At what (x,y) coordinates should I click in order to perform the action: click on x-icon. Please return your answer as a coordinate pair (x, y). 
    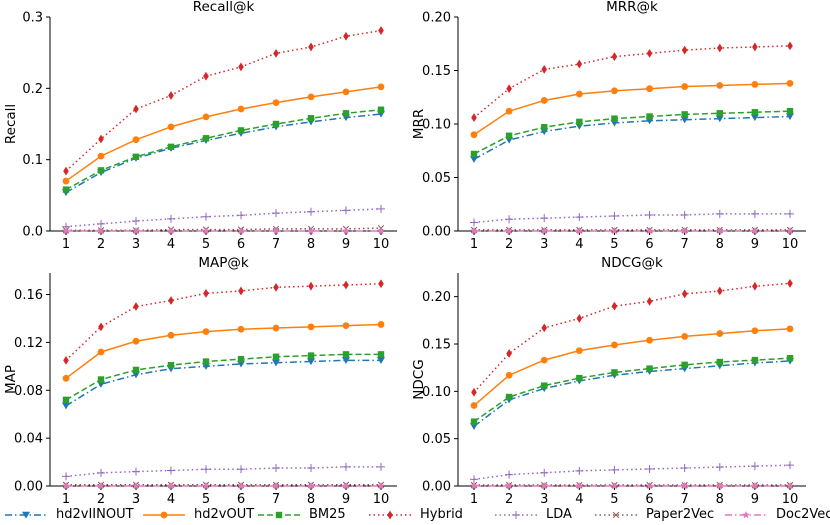
    Looking at the image, I should click on (616, 514).